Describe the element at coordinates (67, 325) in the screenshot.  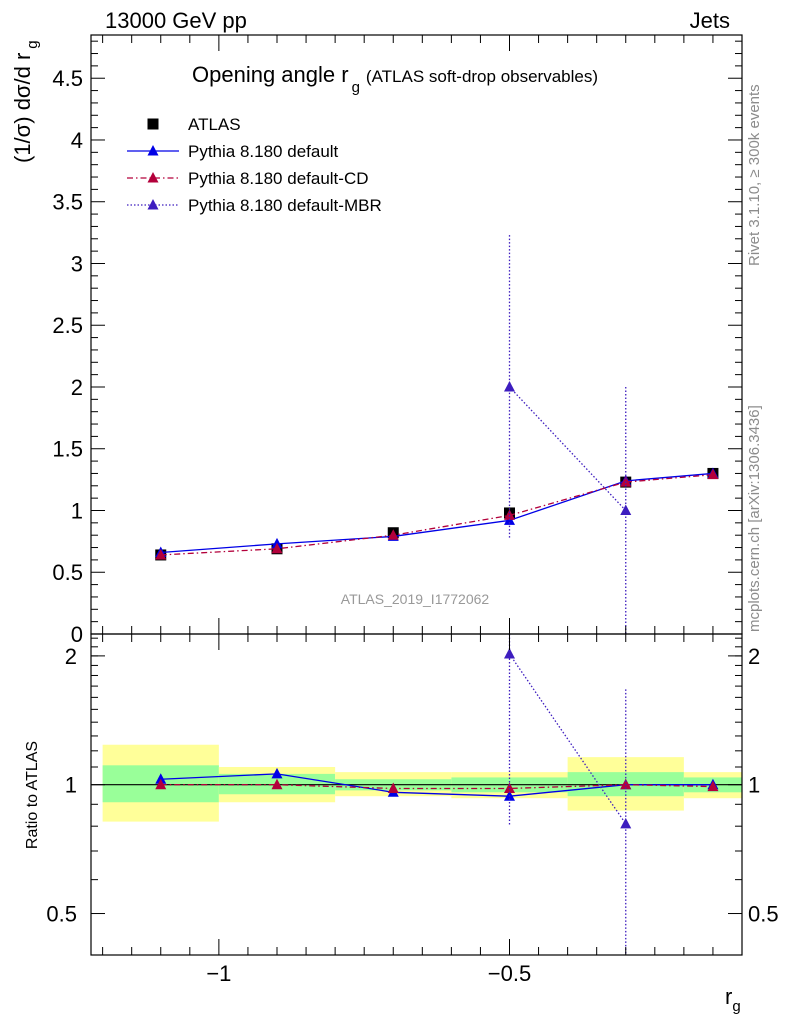
I see `y-tick-label: 2.5` at that location.